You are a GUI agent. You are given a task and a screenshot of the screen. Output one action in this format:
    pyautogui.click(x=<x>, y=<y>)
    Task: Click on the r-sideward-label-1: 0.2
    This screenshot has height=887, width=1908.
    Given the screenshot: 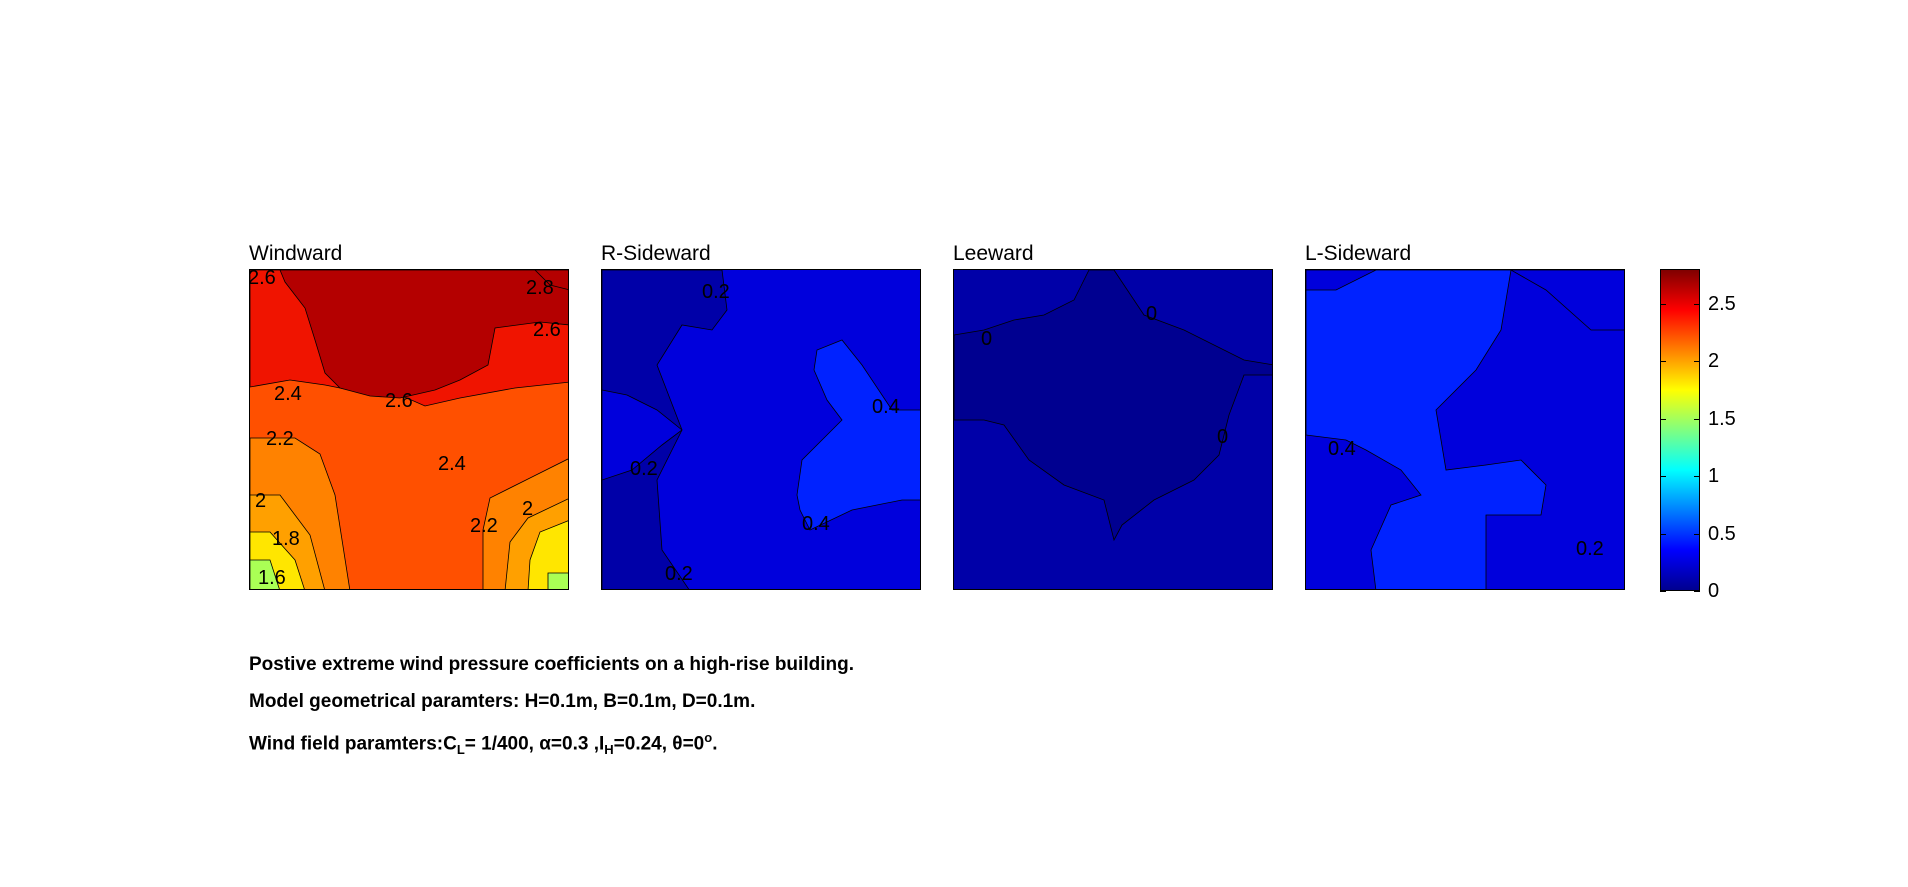 What is the action you would take?
    pyautogui.click(x=716, y=292)
    